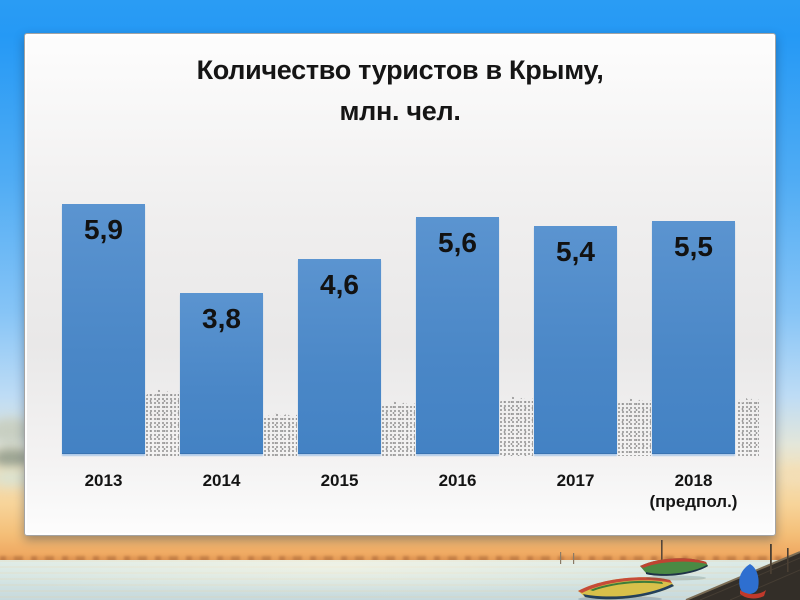 The height and width of the screenshot is (600, 800). Describe the element at coordinates (693, 337) in the screenshot. I see `bar-2018: 5,5` at that location.